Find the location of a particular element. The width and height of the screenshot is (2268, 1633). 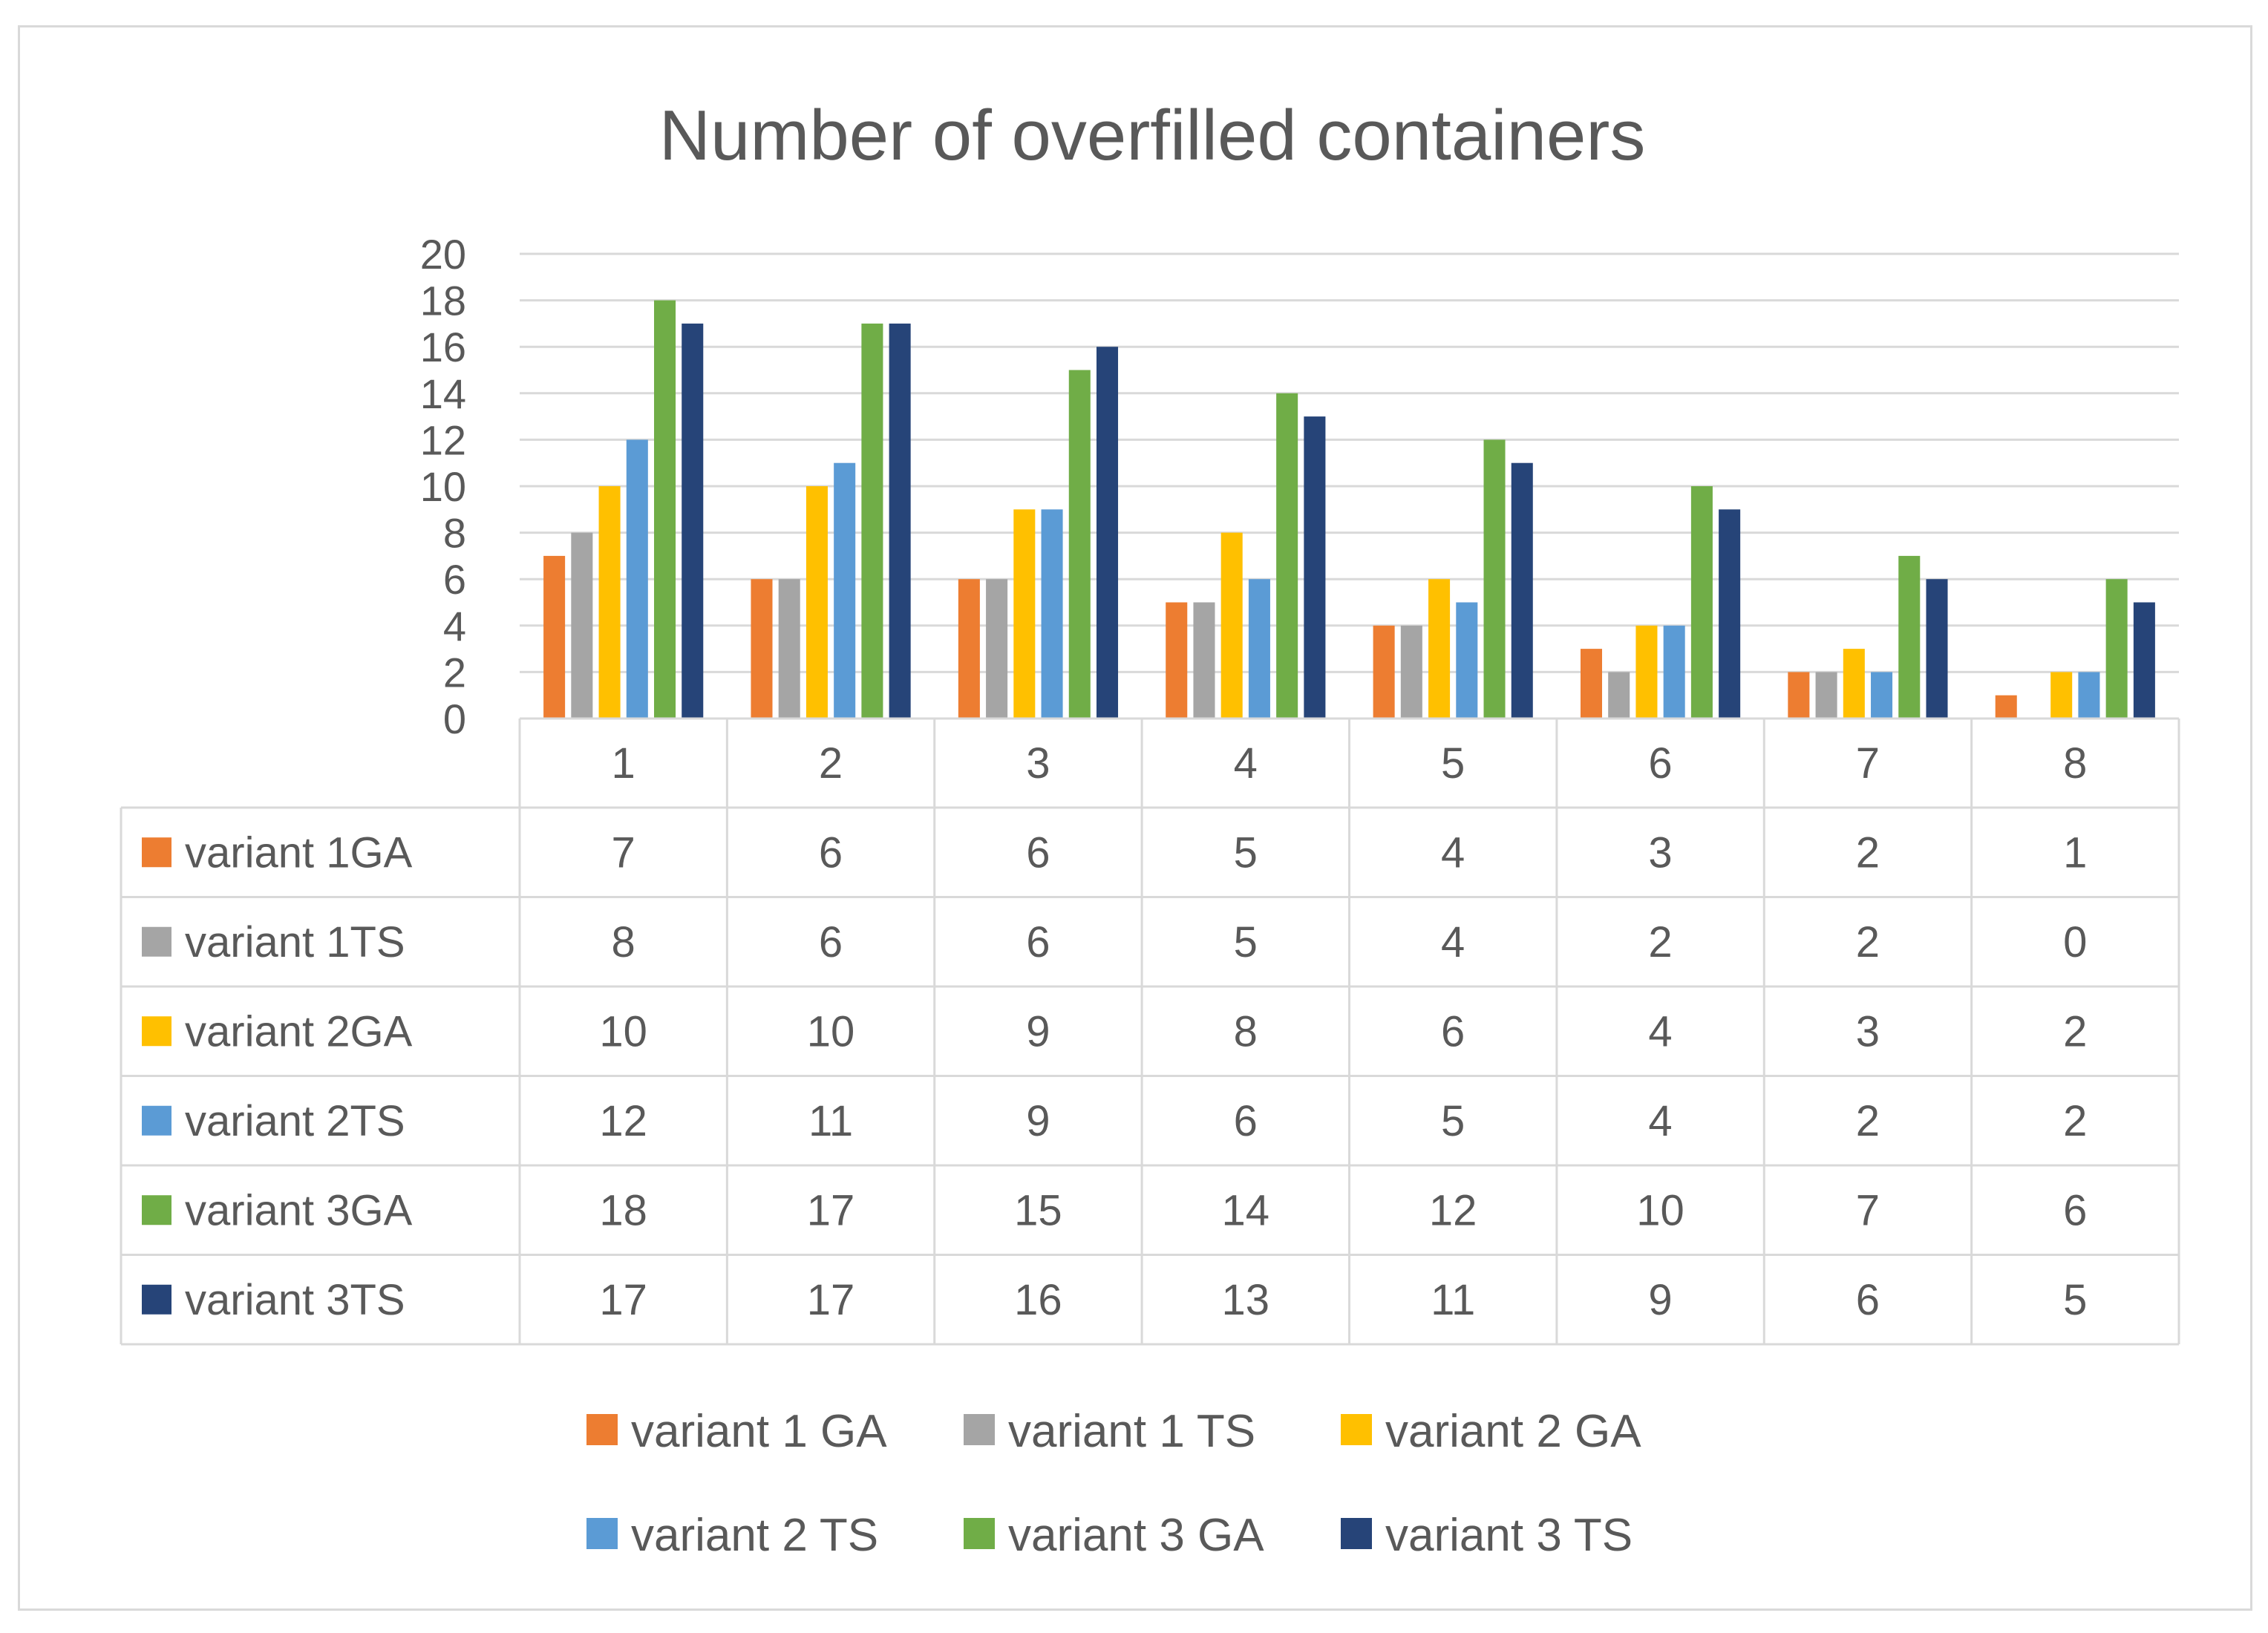

chart-title: Number of overfilled containers is located at coordinates (1152, 136).